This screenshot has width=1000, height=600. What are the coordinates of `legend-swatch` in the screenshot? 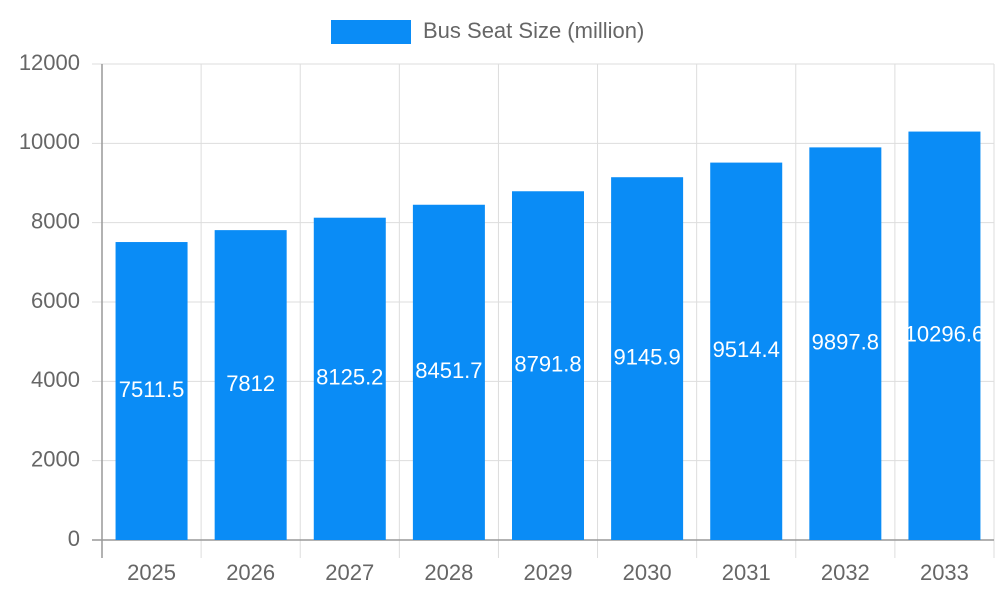 It's located at (371, 32).